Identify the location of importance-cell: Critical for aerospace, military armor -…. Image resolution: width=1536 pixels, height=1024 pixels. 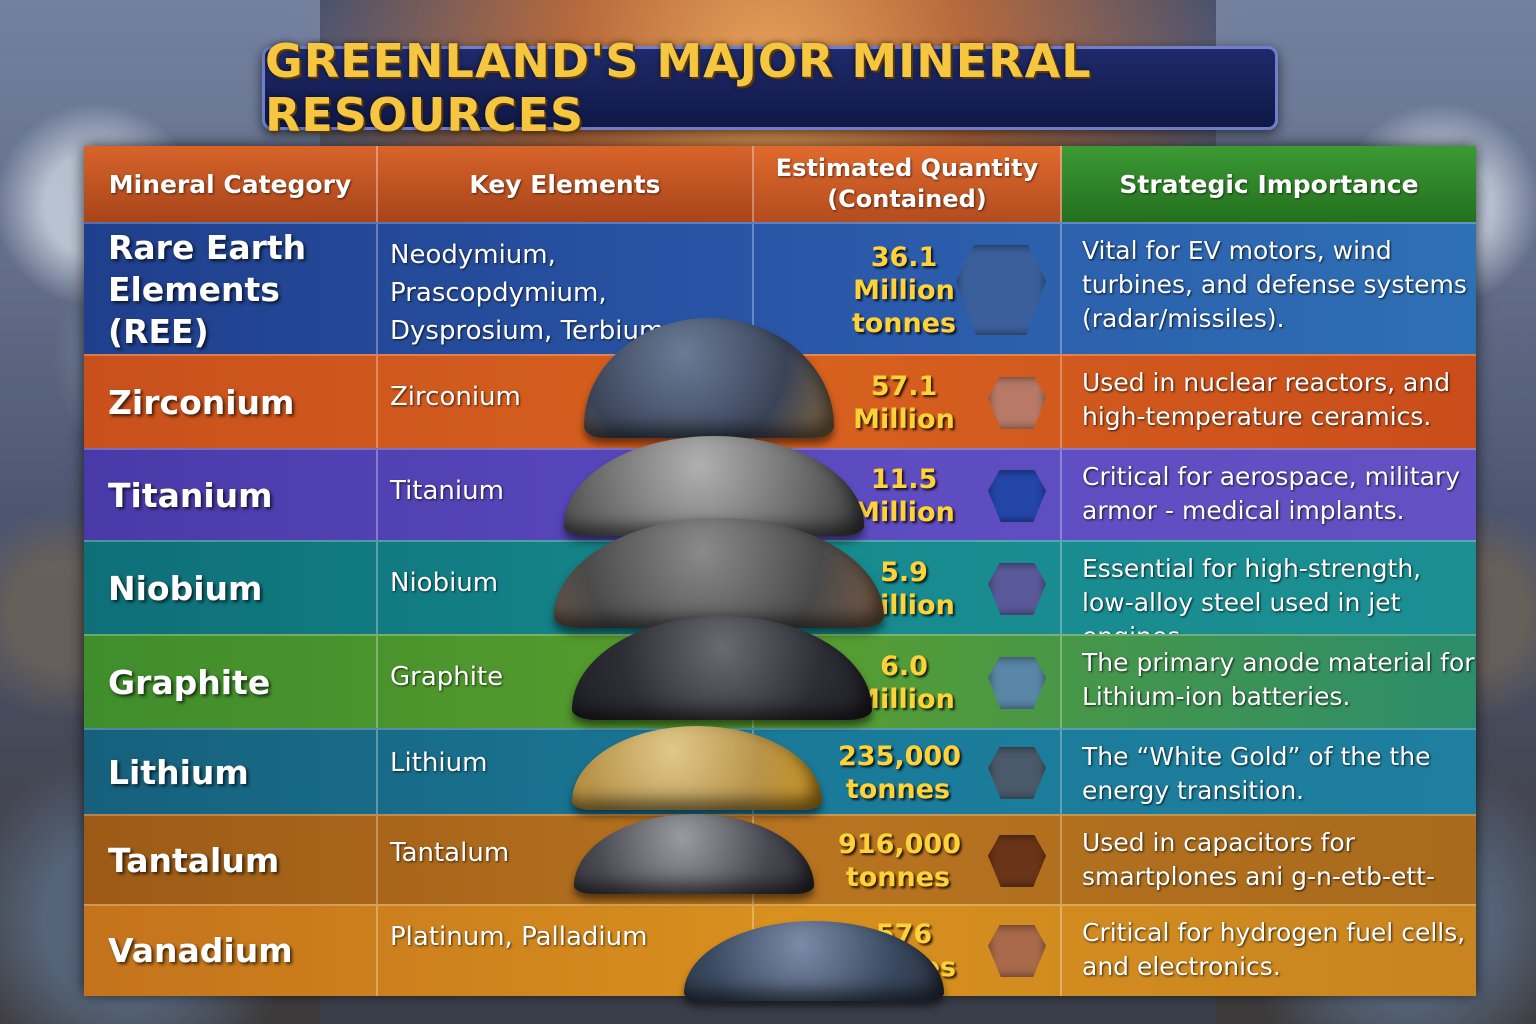
(1271, 493).